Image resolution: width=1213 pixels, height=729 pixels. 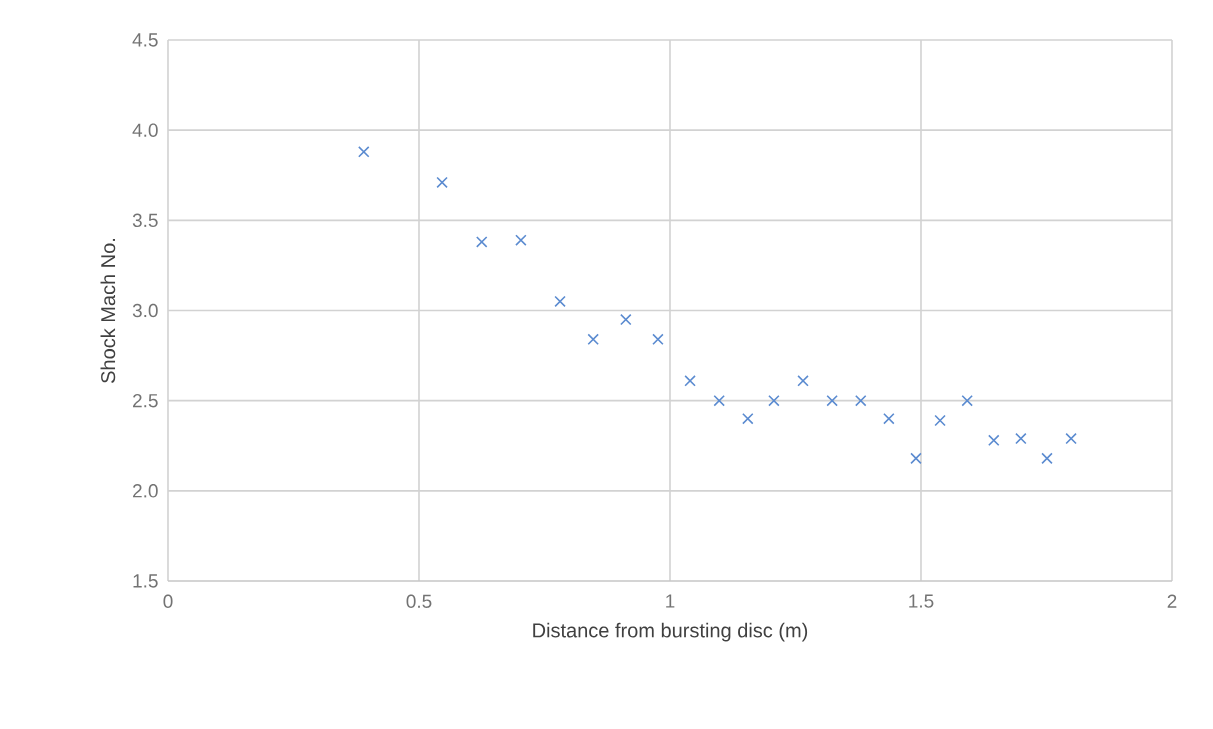 I want to click on x-tick-label: 1.5, so click(x=921, y=601).